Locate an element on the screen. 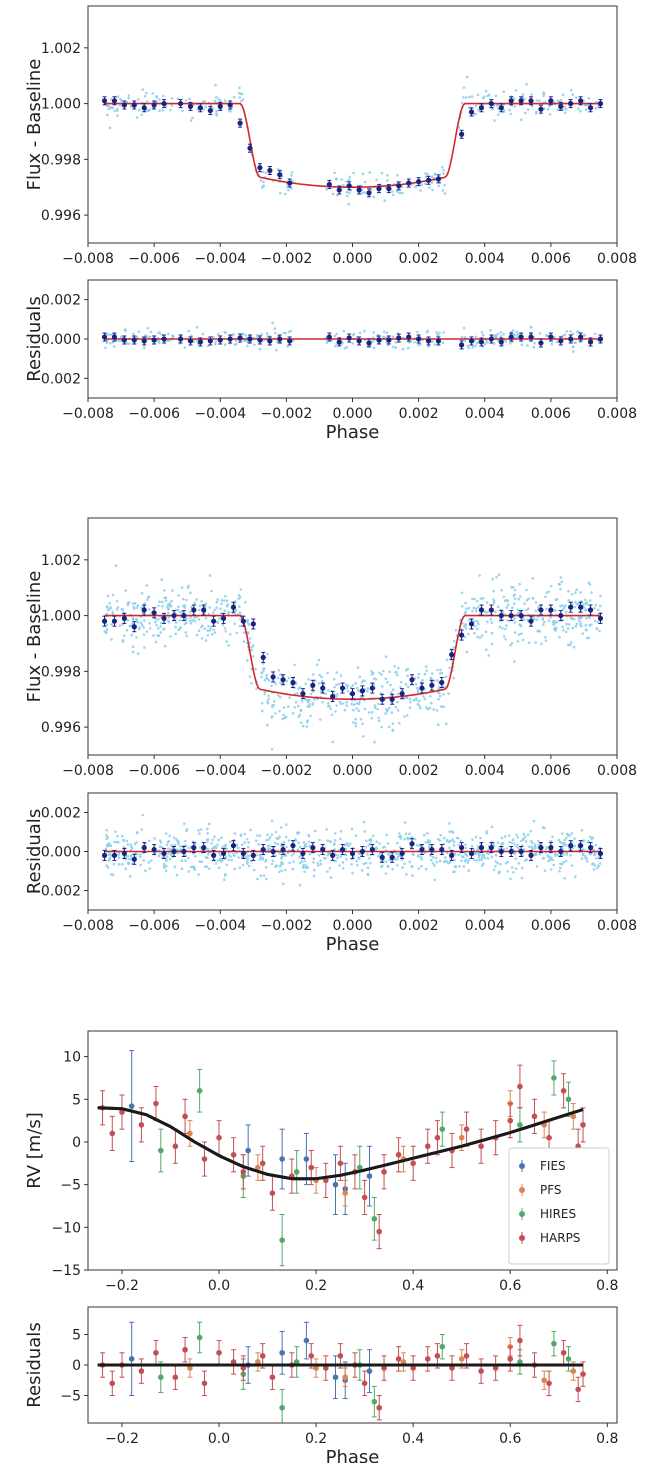 This screenshot has width=658, height=1463. x-tick-label: −0.002 is located at coordinates (286, 414).